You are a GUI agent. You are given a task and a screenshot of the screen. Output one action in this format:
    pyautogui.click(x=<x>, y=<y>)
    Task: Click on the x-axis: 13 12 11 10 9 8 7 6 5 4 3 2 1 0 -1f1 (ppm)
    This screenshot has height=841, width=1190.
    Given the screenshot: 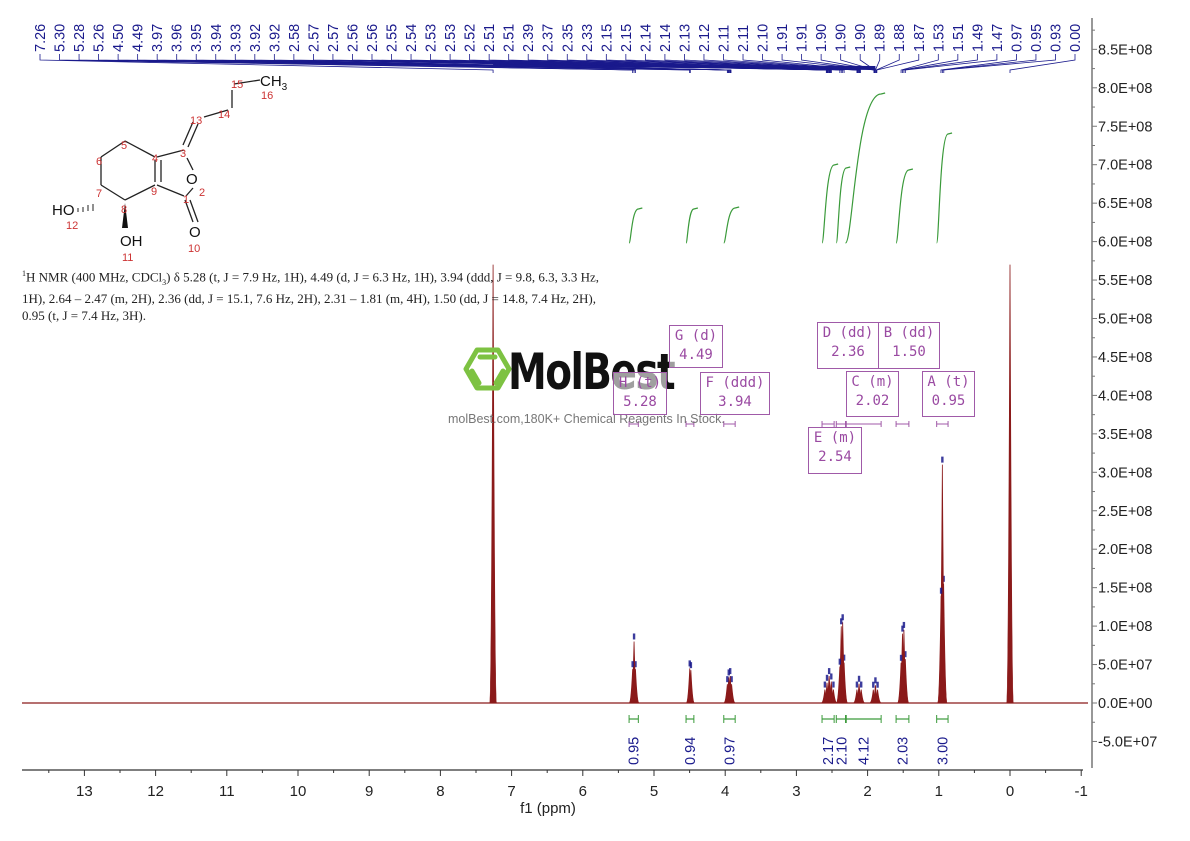 What is the action you would take?
    pyautogui.click(x=555, y=793)
    